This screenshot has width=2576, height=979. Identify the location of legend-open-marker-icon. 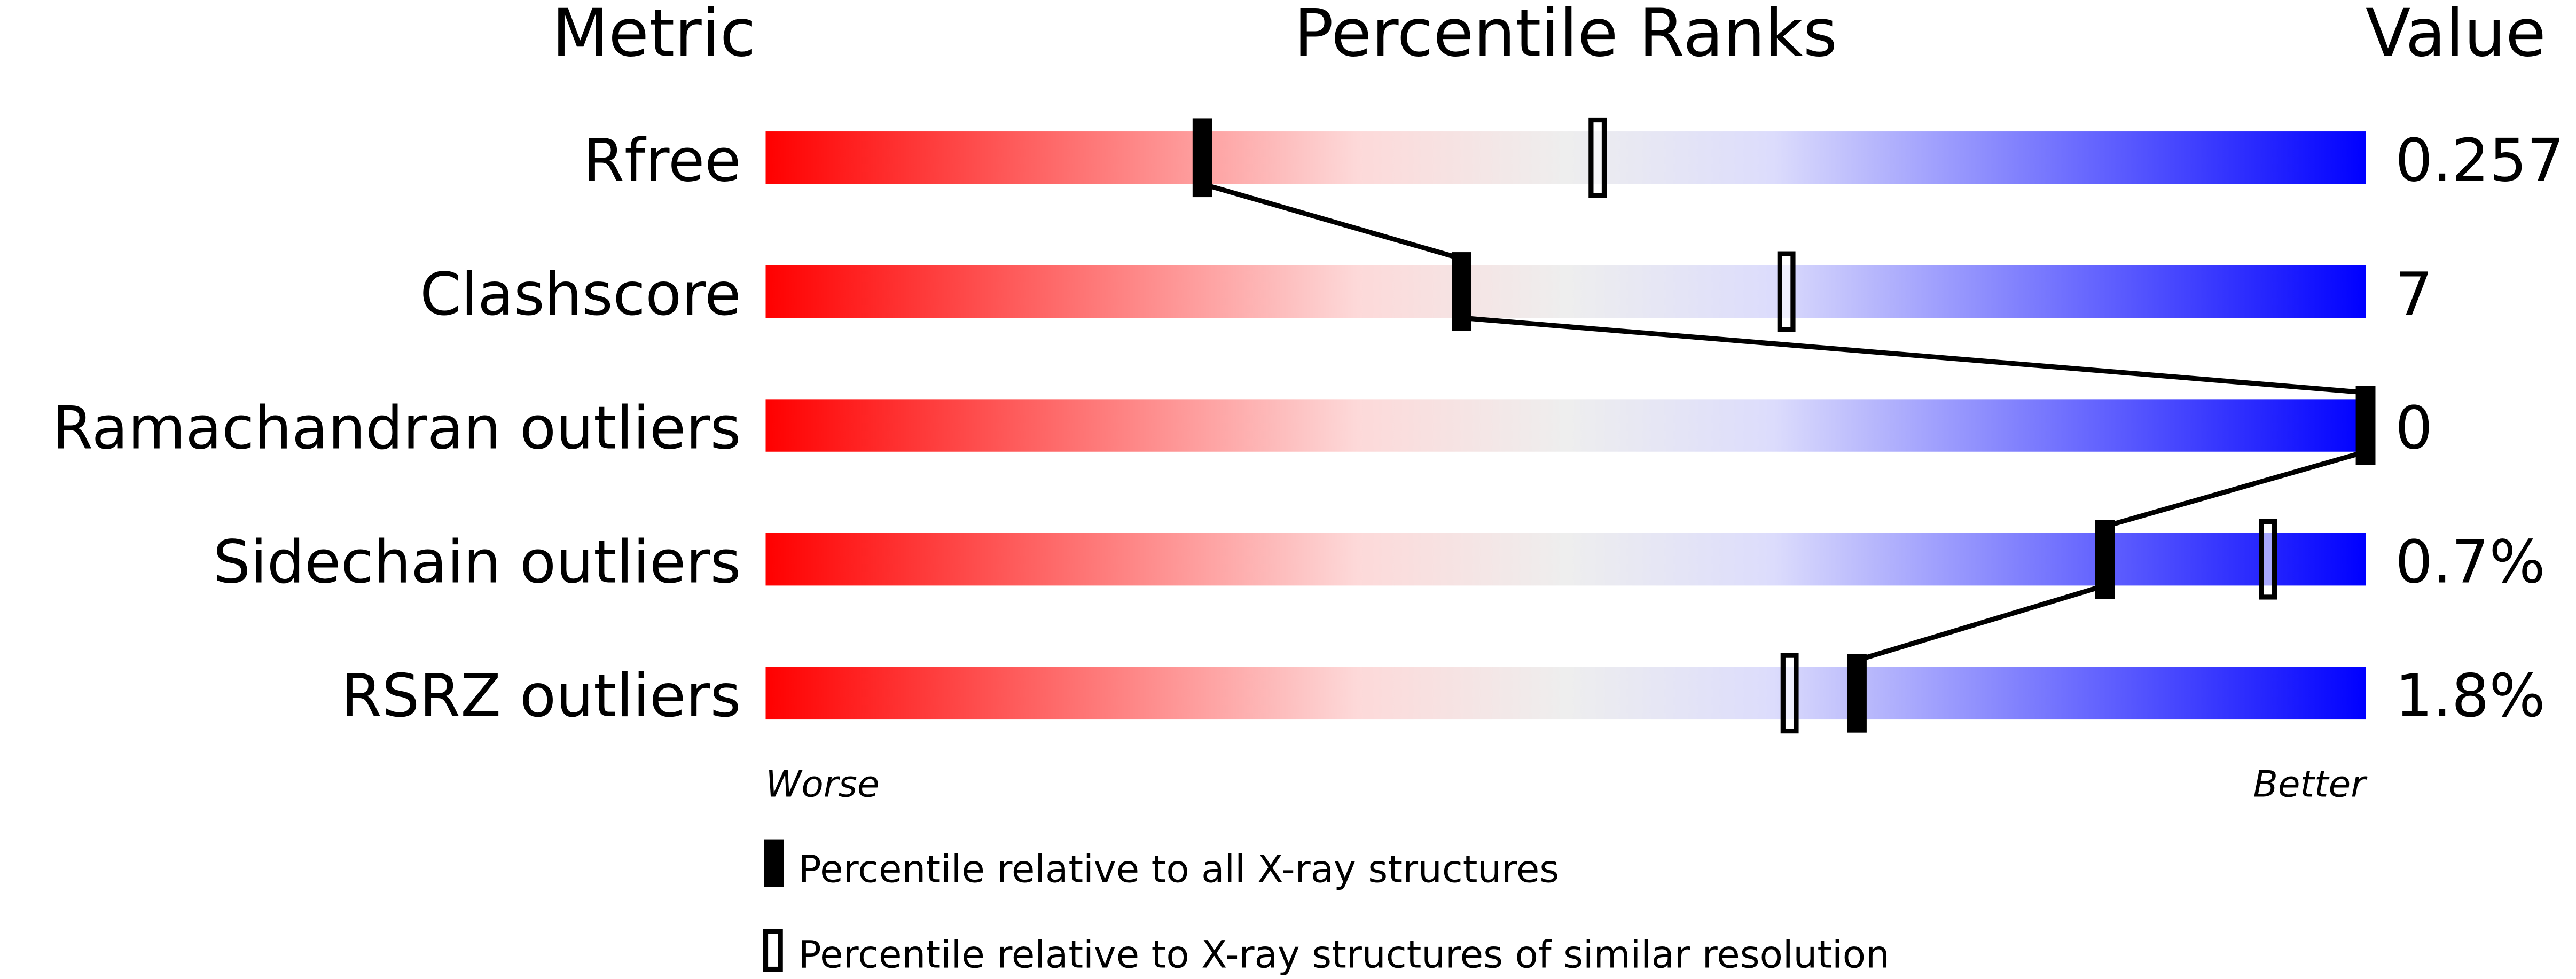
(773, 950).